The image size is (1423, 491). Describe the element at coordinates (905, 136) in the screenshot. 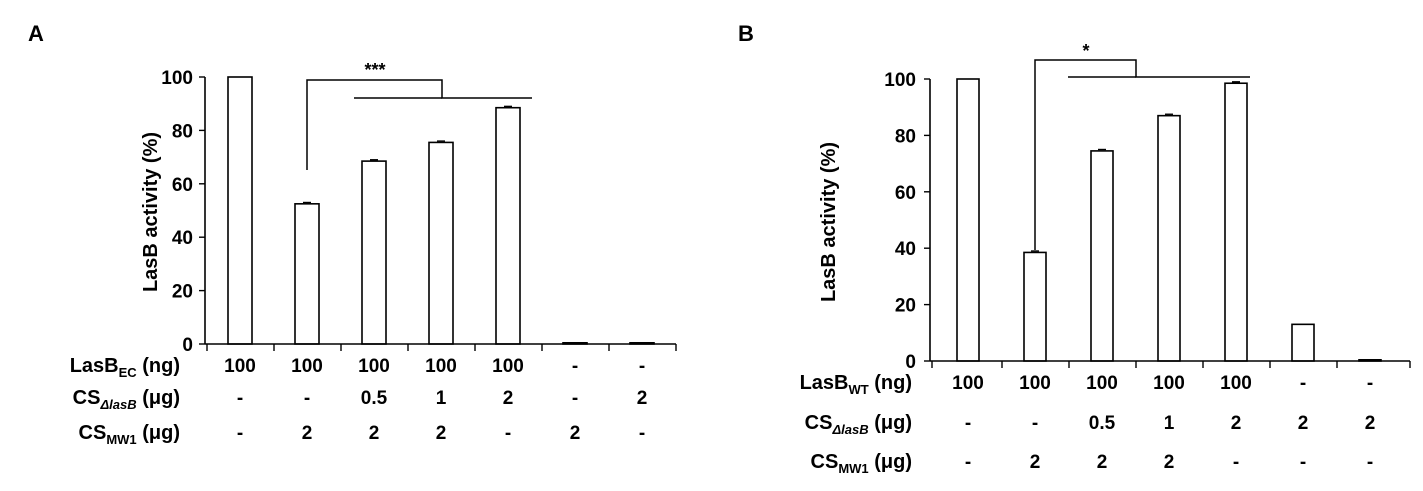

I see `panel-b-y-tick-label-5: 80` at that location.